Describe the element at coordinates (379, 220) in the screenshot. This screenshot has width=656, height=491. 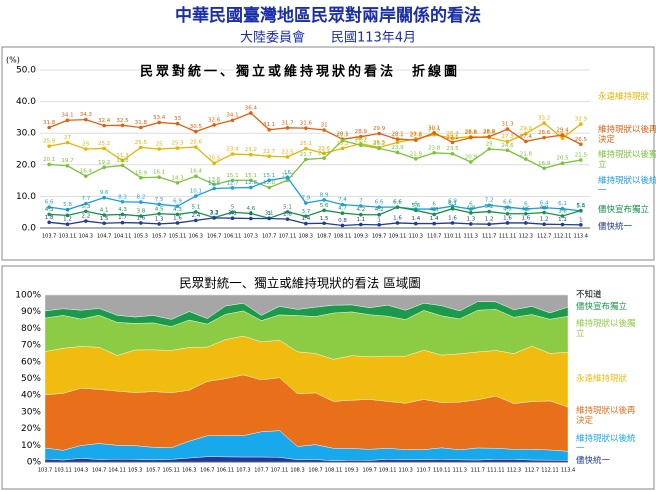
I see `value-label: 1` at that location.